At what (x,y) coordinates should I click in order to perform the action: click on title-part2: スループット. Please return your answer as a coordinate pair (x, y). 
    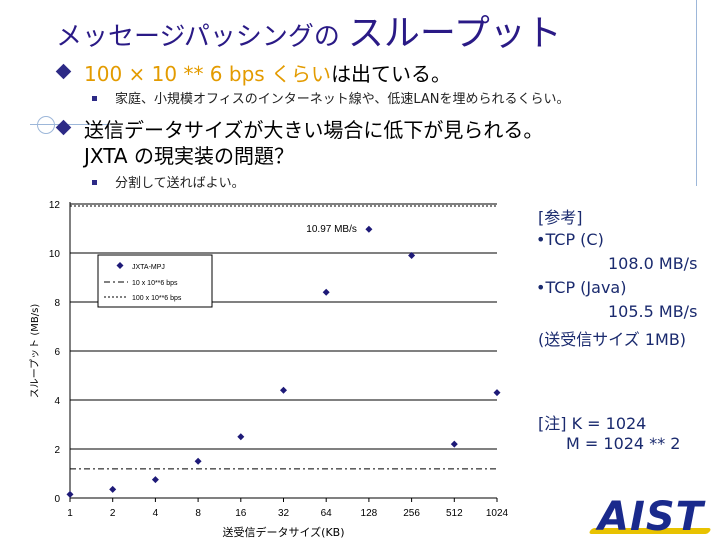
    Looking at the image, I should click on (454, 33).